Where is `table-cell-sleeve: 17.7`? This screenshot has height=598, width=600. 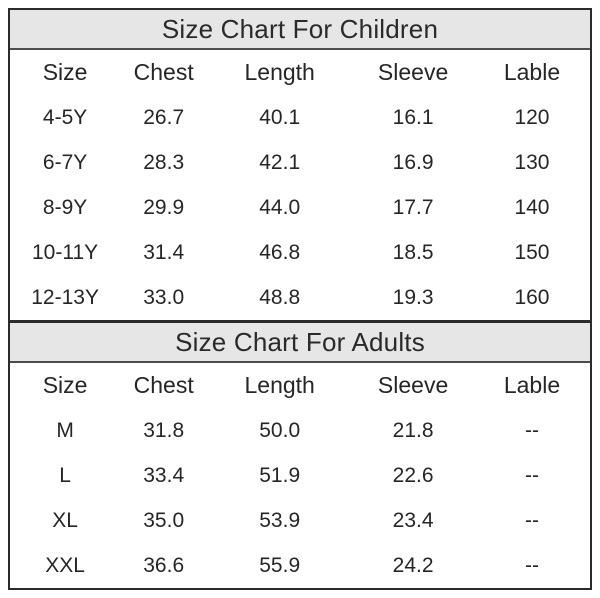
table-cell-sleeve: 17.7 is located at coordinates (413, 207).